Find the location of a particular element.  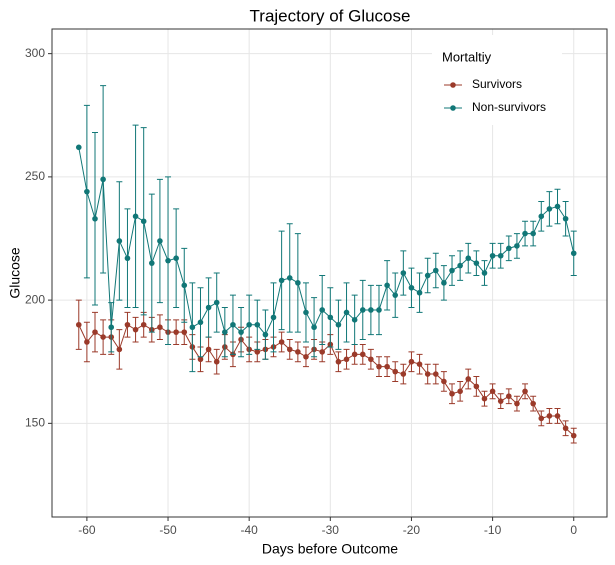

y-tick-label: 150 is located at coordinates (35, 423).